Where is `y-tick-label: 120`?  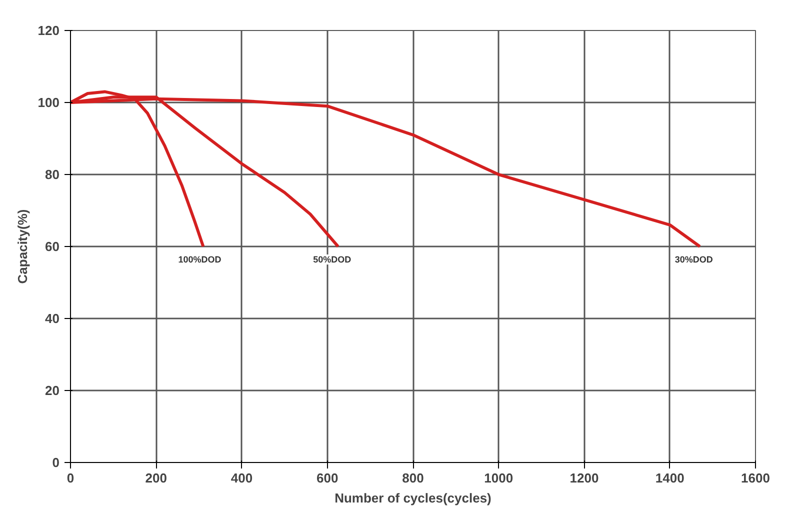 y-tick-label: 120 is located at coordinates (49, 30).